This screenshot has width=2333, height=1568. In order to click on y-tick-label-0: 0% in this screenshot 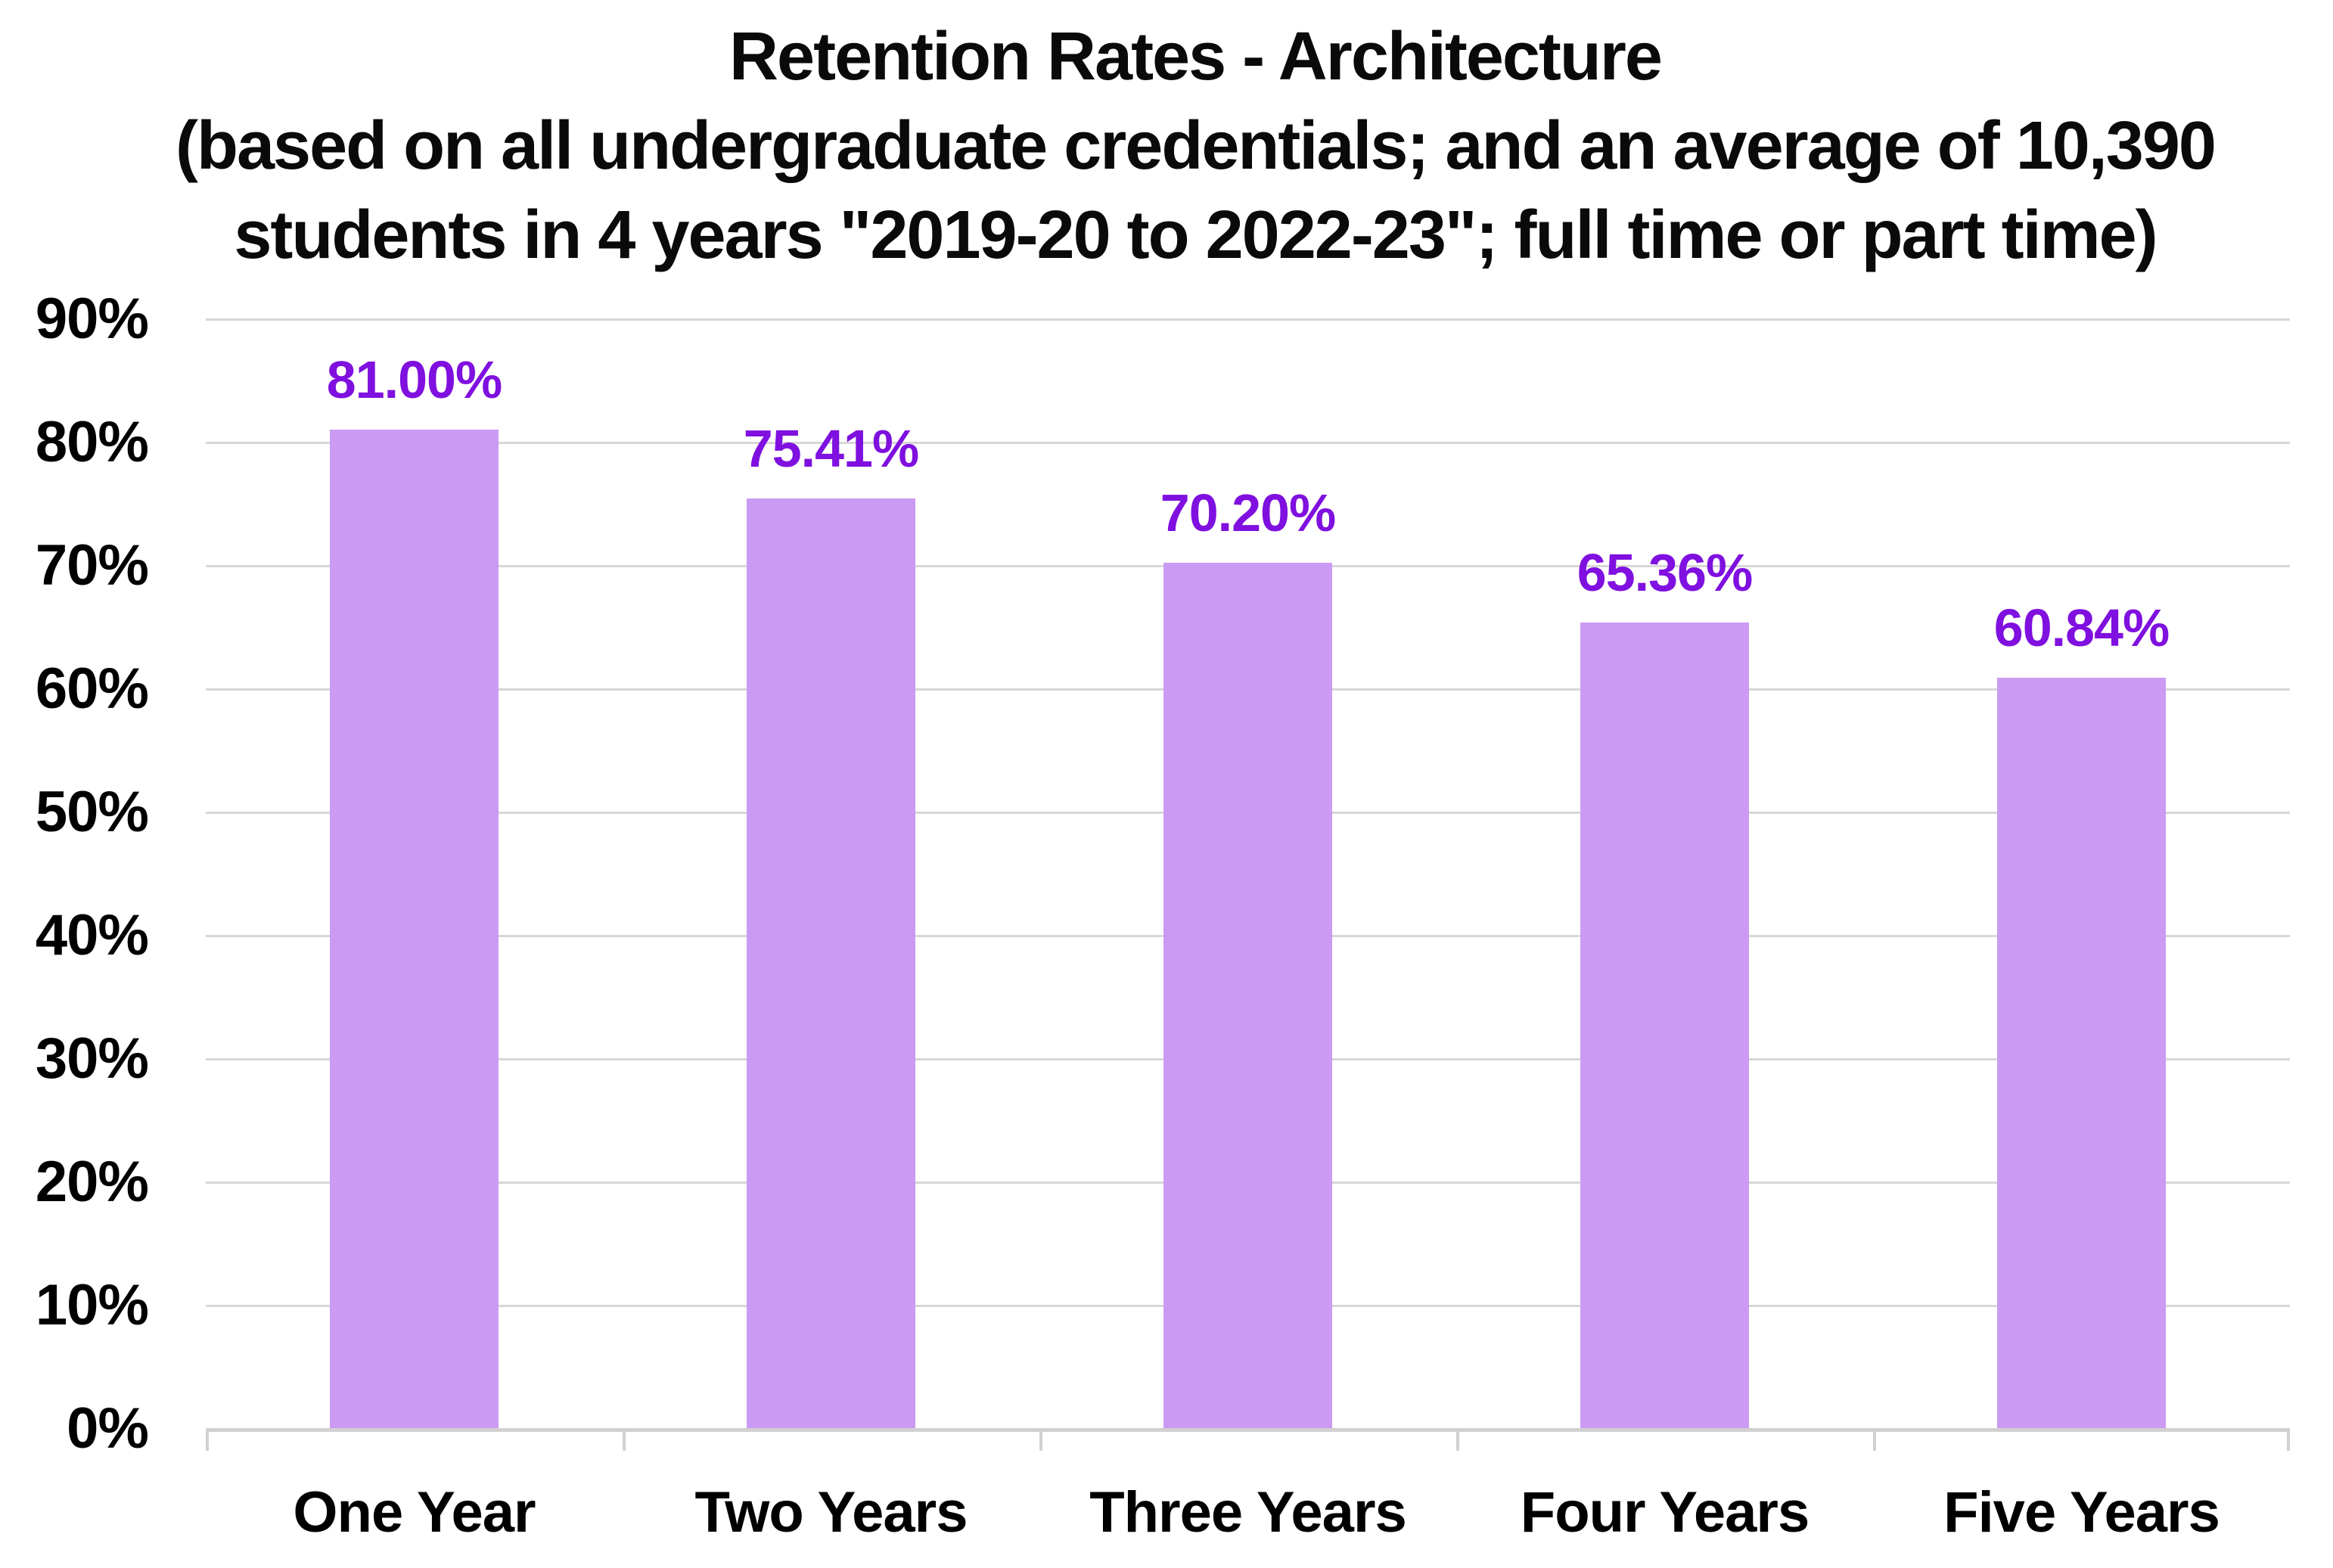, I will do `click(108, 1429)`.